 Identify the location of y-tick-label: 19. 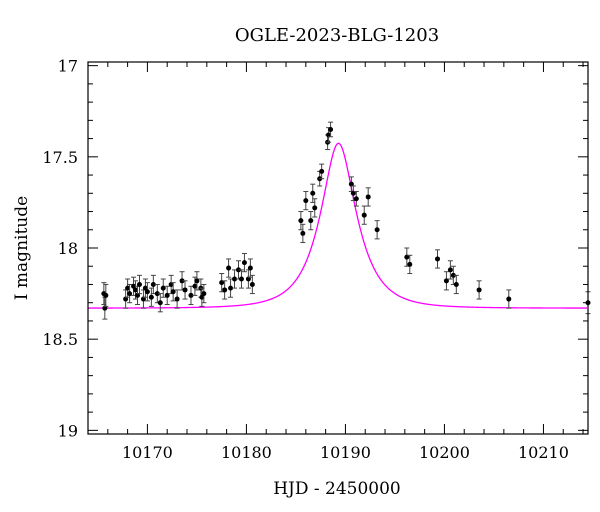
(68, 430).